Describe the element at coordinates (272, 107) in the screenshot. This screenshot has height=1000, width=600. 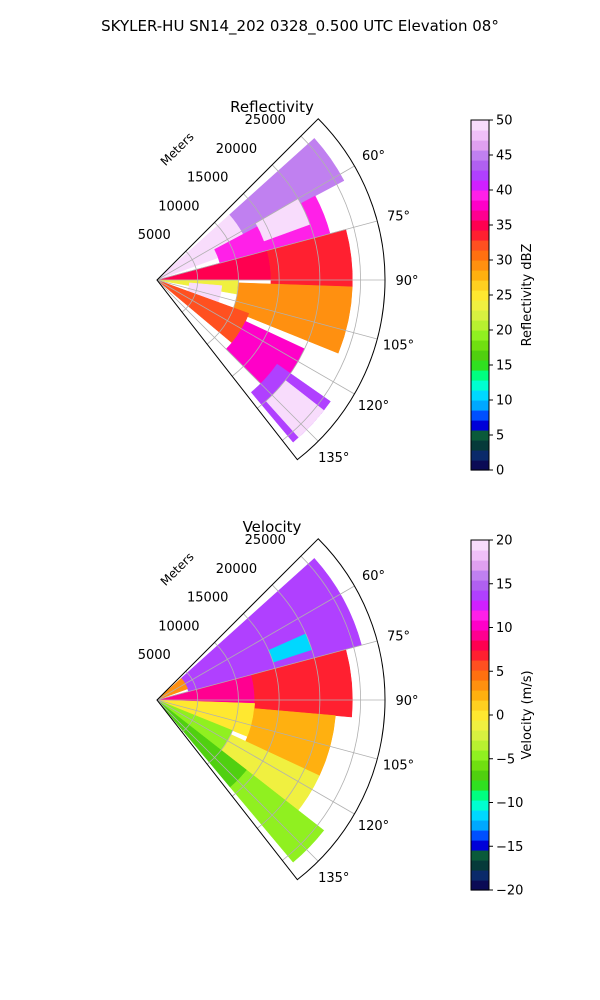
I see `reflectivity-title: Reflectivity` at that location.